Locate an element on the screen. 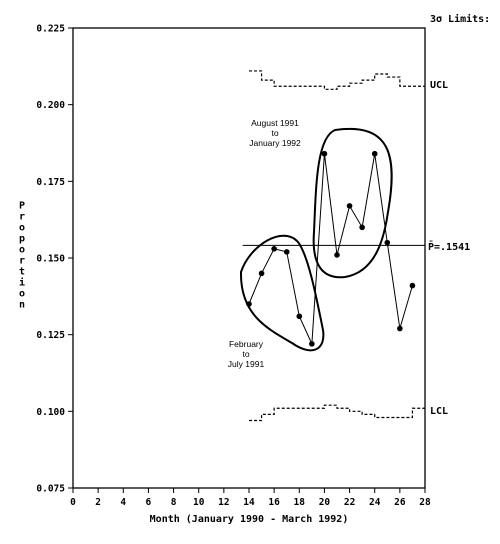 Image resolution: width=500 pixels, height=544 pixels. annotation-feb91-jul91: February to July 1991 is located at coordinates (246, 354).